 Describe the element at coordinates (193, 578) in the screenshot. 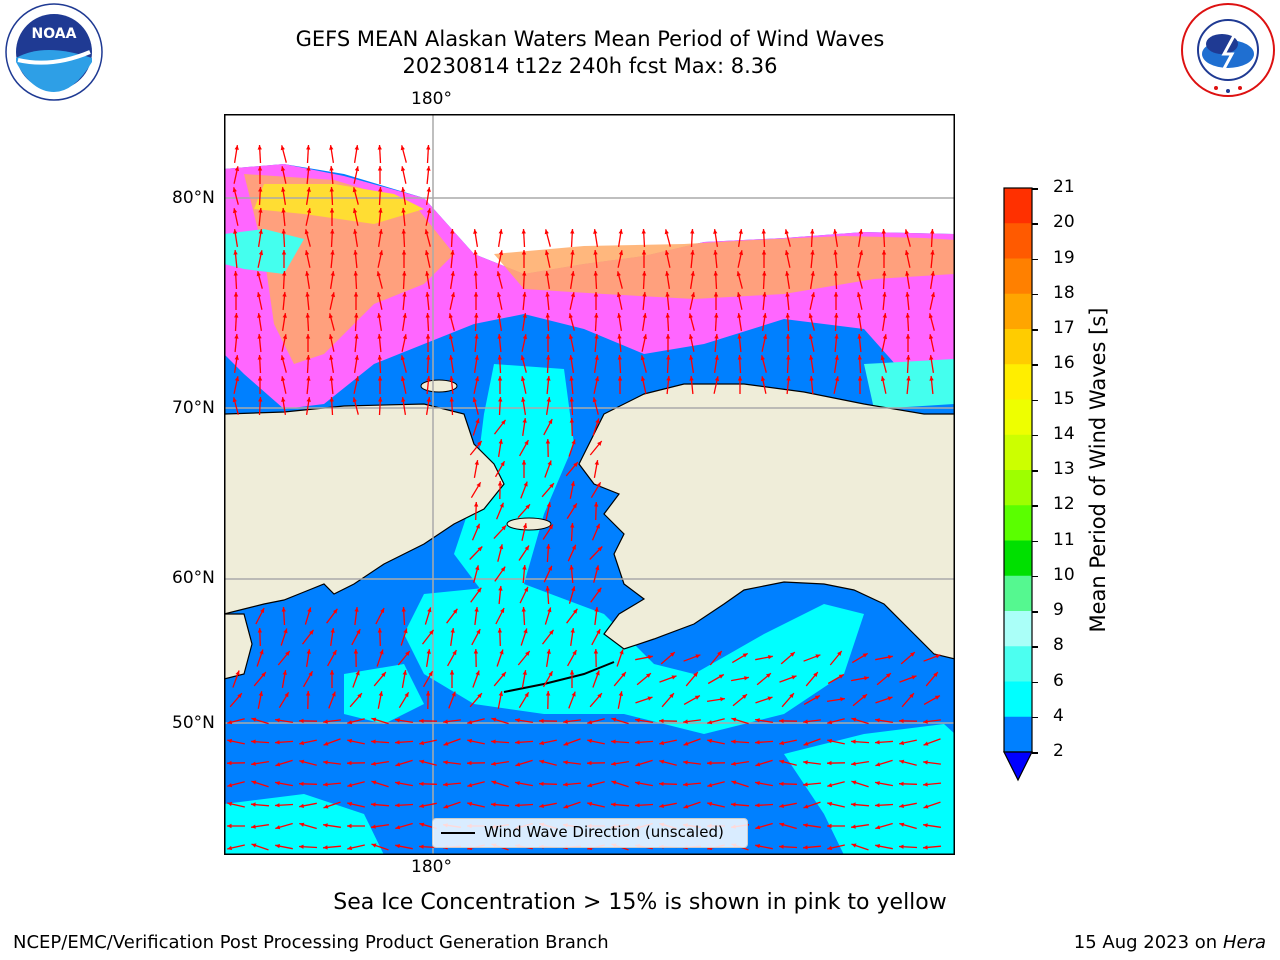

I see `lat-label-60: 60°N` at that location.